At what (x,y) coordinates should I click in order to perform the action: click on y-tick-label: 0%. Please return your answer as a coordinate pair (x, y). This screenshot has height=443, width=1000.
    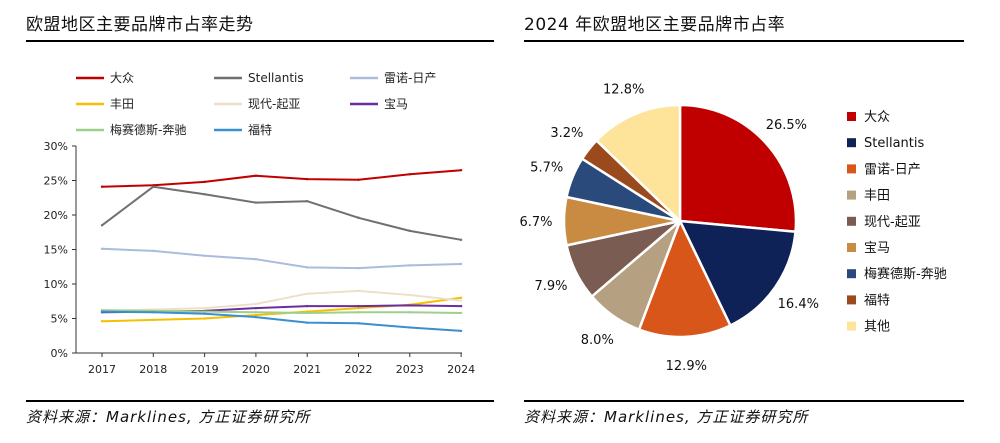
    Looking at the image, I should click on (59, 353).